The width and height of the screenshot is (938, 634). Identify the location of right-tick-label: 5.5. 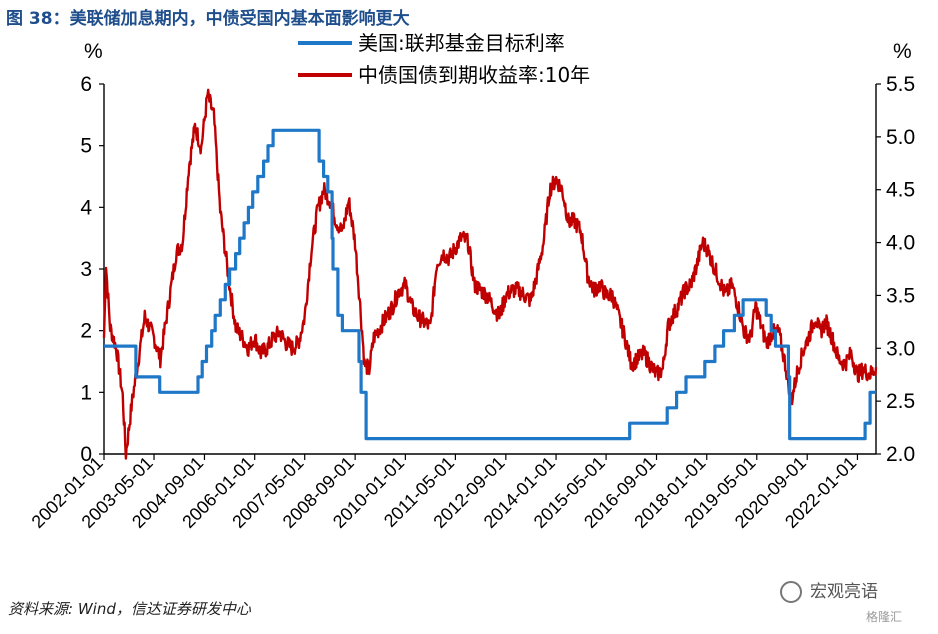
(900, 84).